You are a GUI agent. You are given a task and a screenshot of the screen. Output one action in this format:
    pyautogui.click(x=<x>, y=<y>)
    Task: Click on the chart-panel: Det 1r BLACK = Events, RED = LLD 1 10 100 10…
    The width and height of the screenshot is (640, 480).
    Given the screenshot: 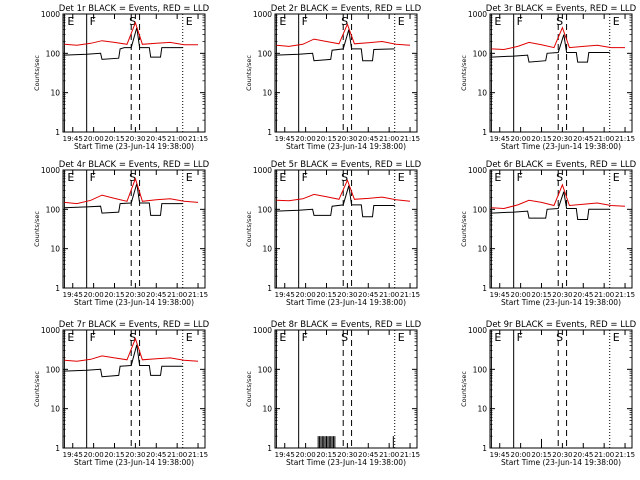 What is the action you would take?
    pyautogui.click(x=121, y=77)
    